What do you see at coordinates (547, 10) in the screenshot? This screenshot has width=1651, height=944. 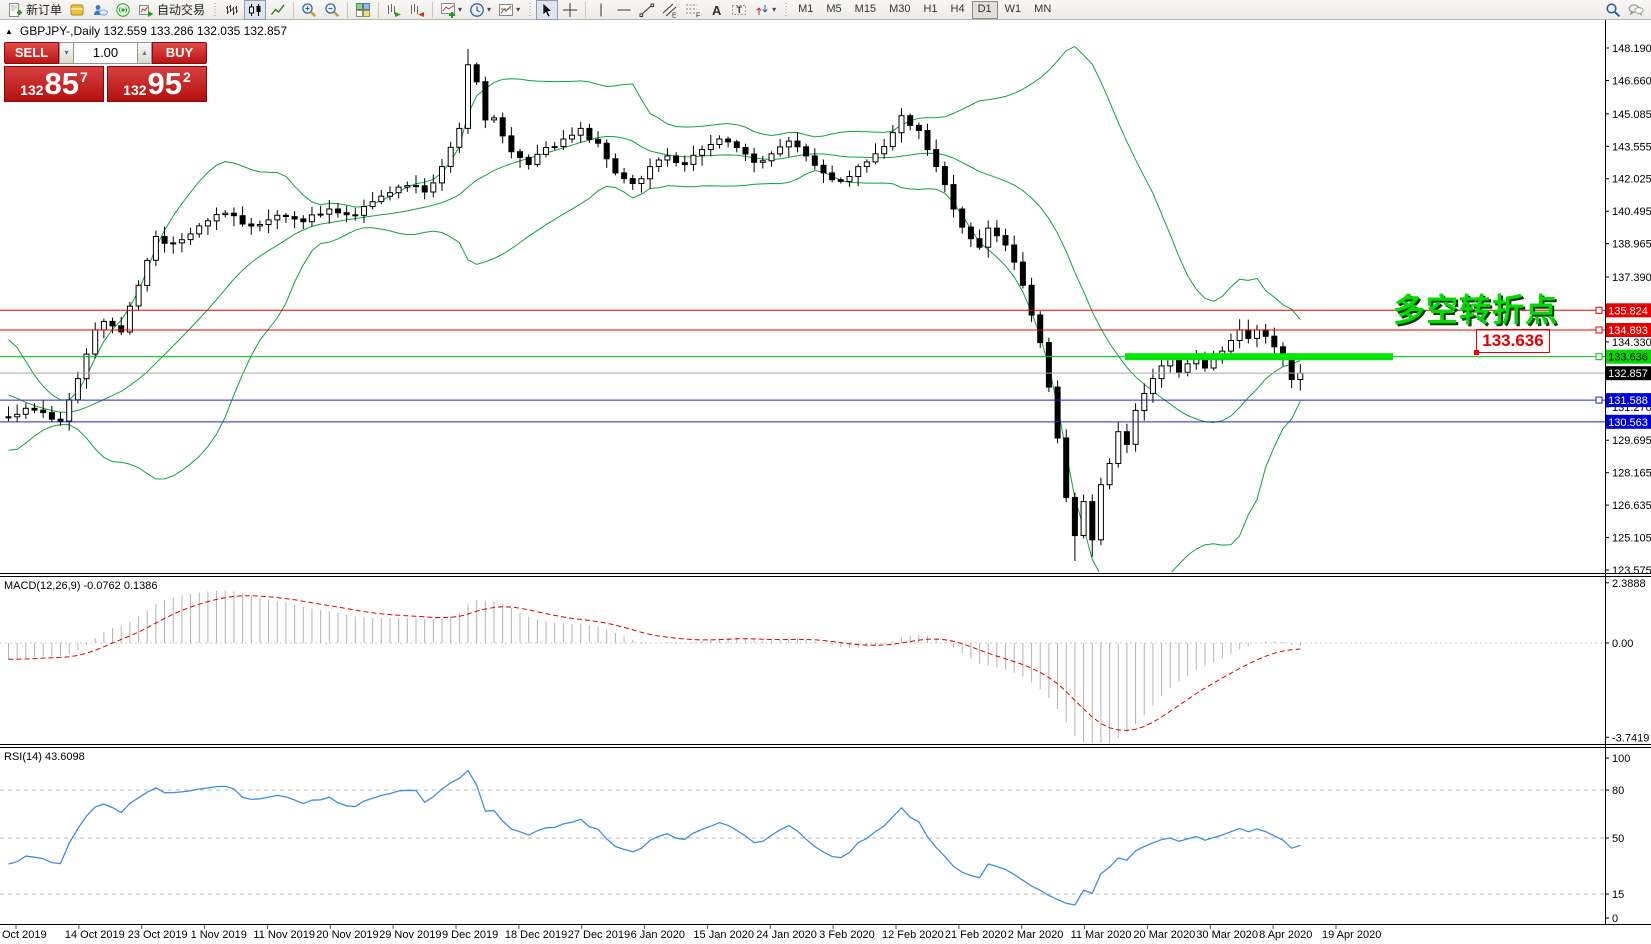 I see `cursor-button` at bounding box center [547, 10].